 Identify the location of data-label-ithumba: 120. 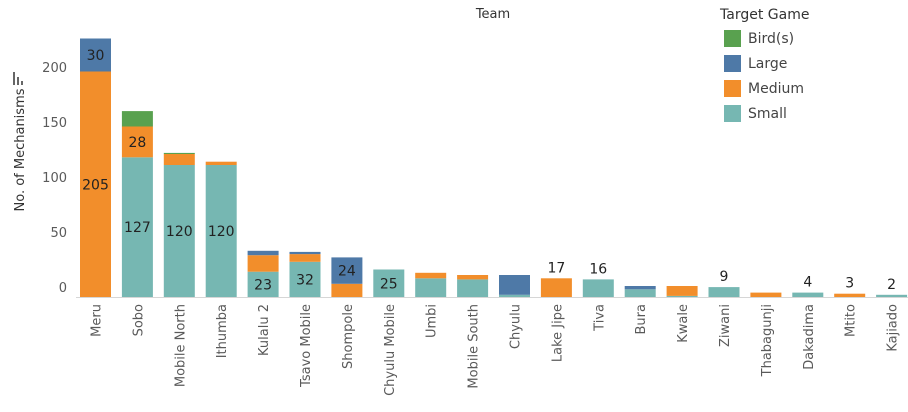
(221, 232).